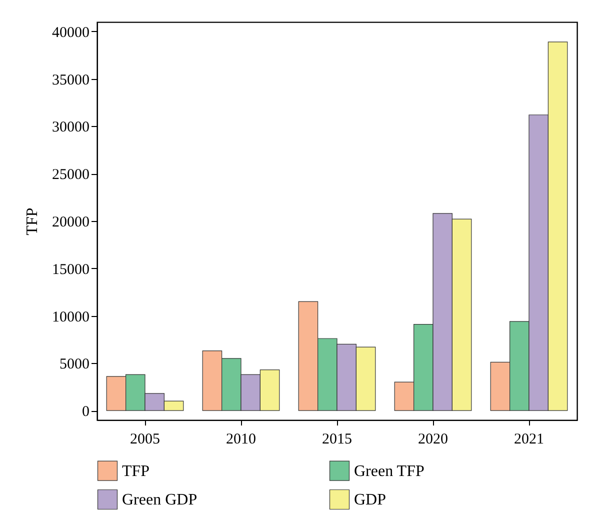 This screenshot has height=521, width=605. I want to click on y-tick-label: 0, so click(86, 412).